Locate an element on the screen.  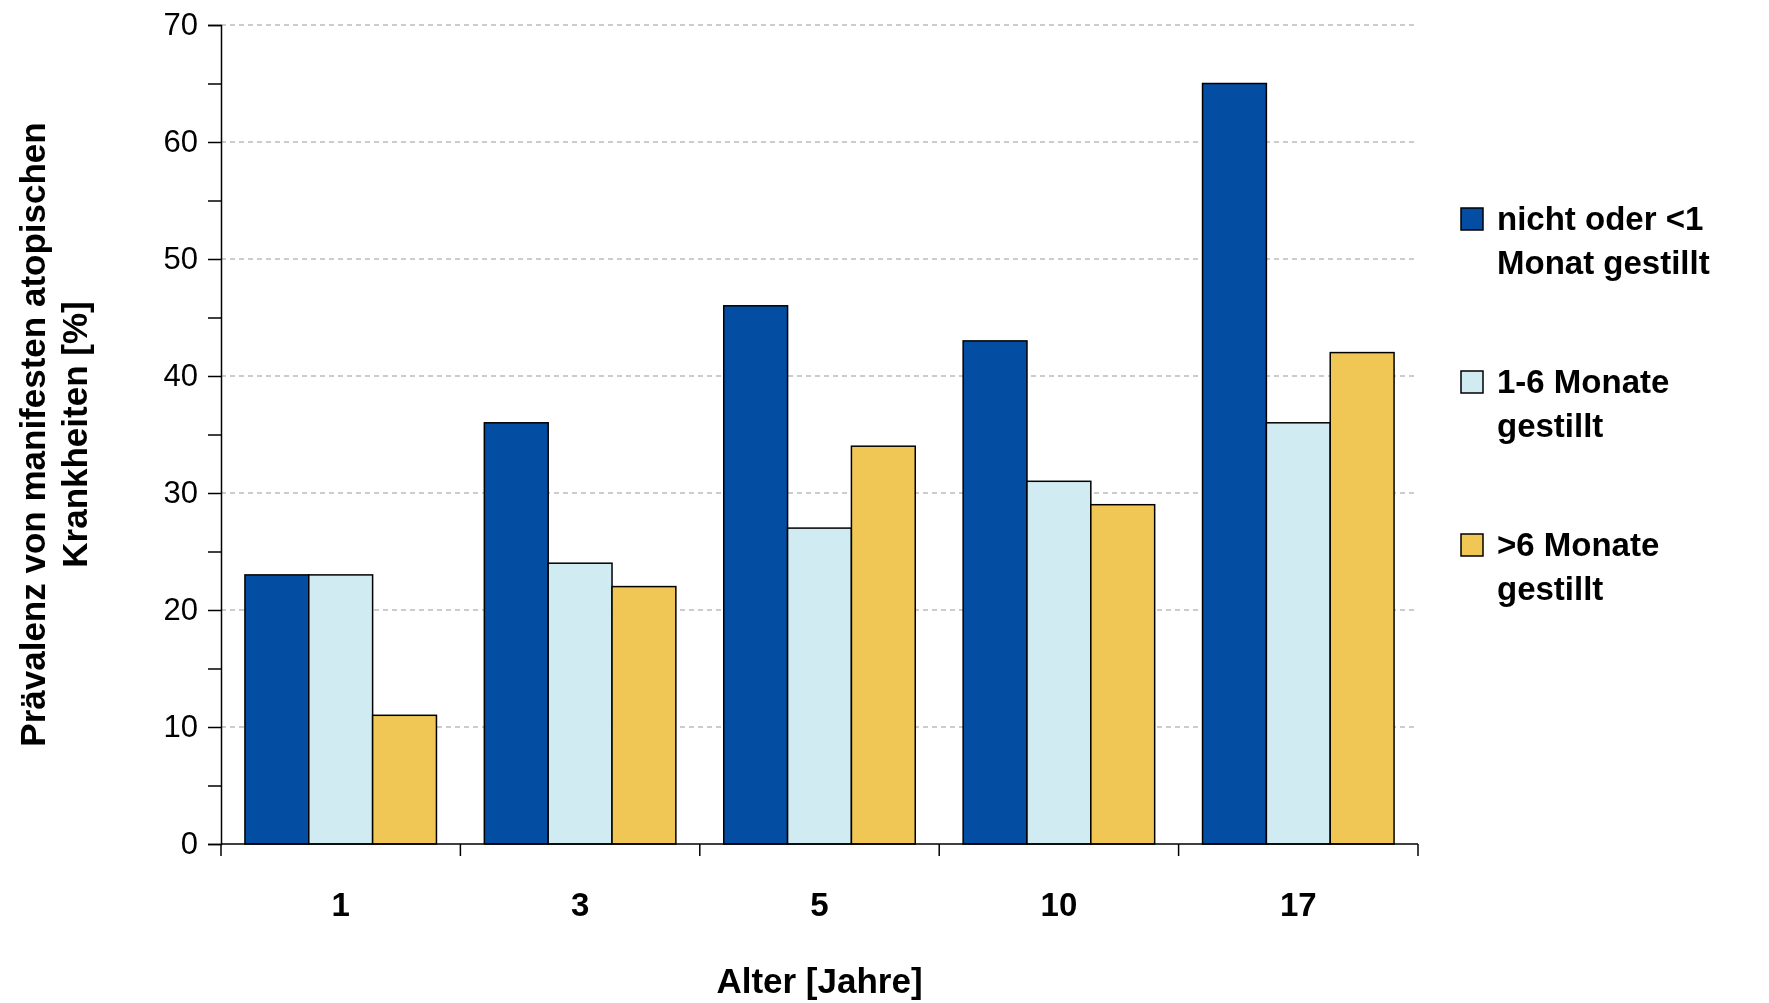
y-axis-title: Prävalenz von manifesten atopischen Krankheiten [%] is located at coordinates (53, 434).